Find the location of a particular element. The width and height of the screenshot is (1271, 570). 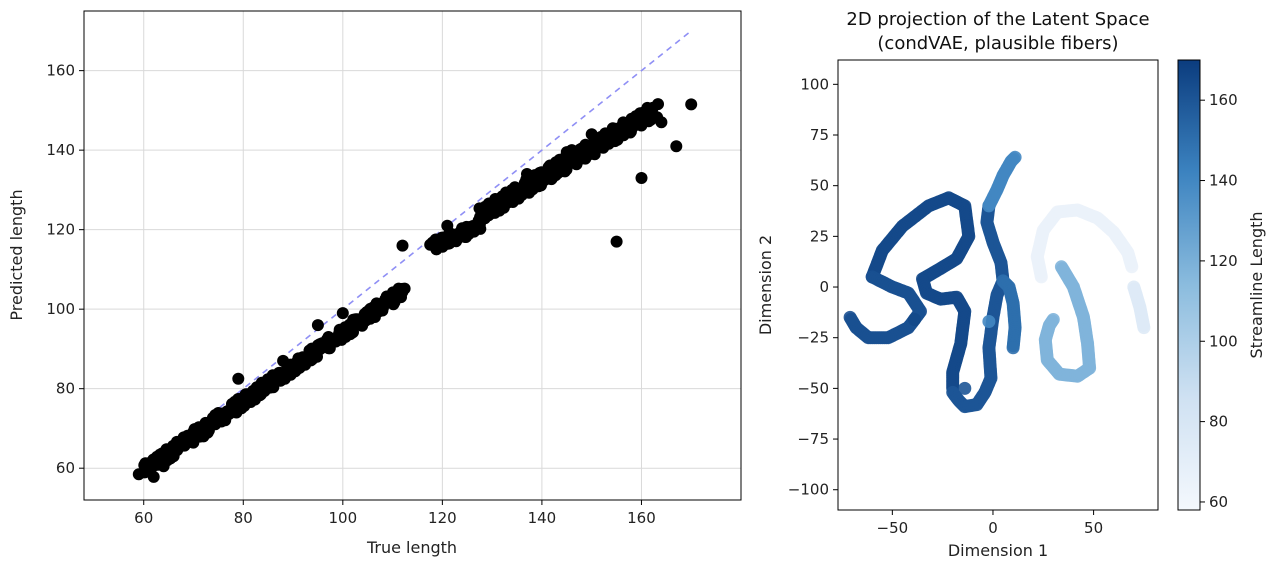

x-axis-label: True length is located at coordinates (411, 547).